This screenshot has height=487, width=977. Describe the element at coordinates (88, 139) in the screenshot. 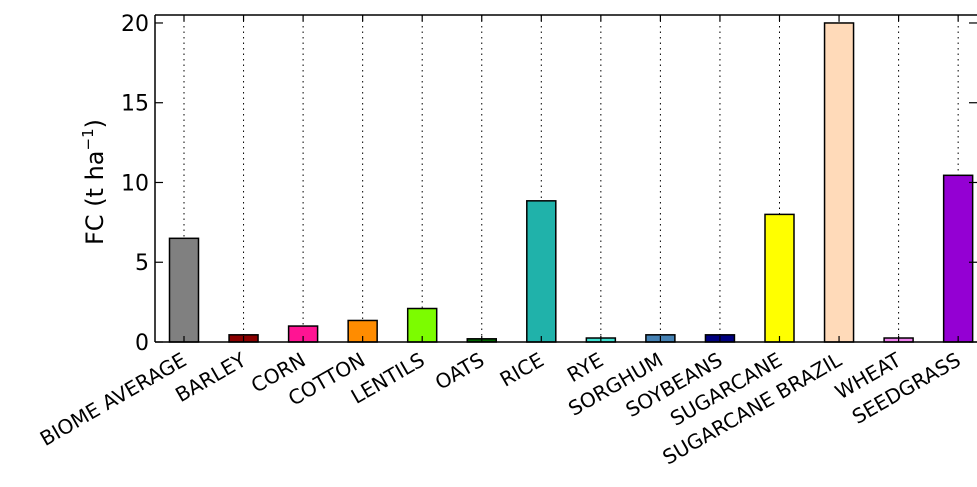

I see `y-axis-label-exponent: −1` at that location.